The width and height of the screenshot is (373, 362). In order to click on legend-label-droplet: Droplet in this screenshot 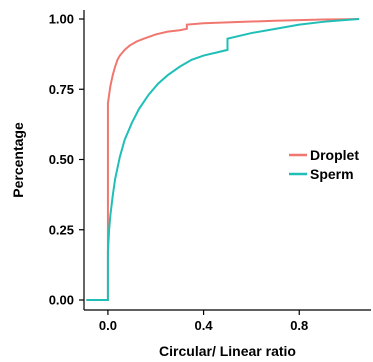, I will do `click(334, 155)`.